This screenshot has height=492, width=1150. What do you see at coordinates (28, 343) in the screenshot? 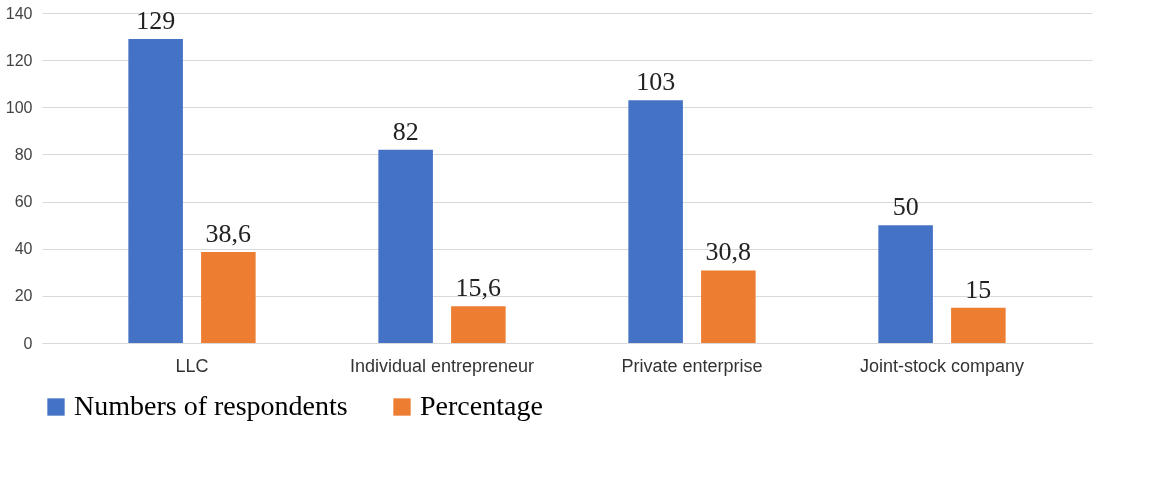
I see `y-tick-label: 0` at bounding box center [28, 343].